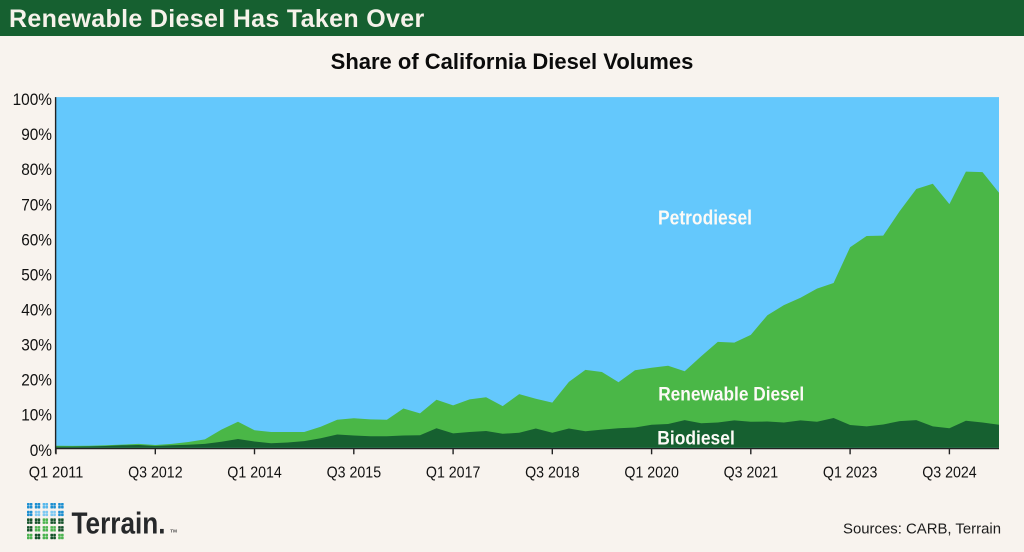 The height and width of the screenshot is (552, 1024). Describe the element at coordinates (696, 439) in the screenshot. I see `svg-text: Biodiesel` at that location.